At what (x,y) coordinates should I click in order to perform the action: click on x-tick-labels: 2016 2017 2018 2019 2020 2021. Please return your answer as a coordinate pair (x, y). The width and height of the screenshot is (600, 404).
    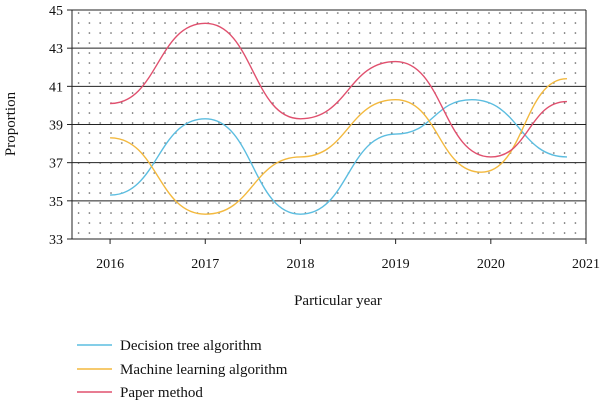
    Looking at the image, I should click on (348, 264).